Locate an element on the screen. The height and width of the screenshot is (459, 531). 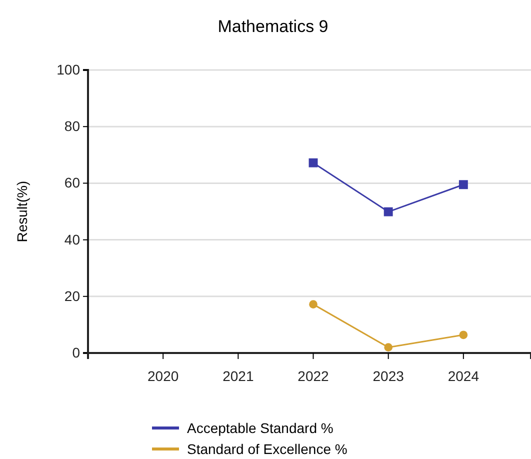
y-tick-label: 80 is located at coordinates (72, 126).